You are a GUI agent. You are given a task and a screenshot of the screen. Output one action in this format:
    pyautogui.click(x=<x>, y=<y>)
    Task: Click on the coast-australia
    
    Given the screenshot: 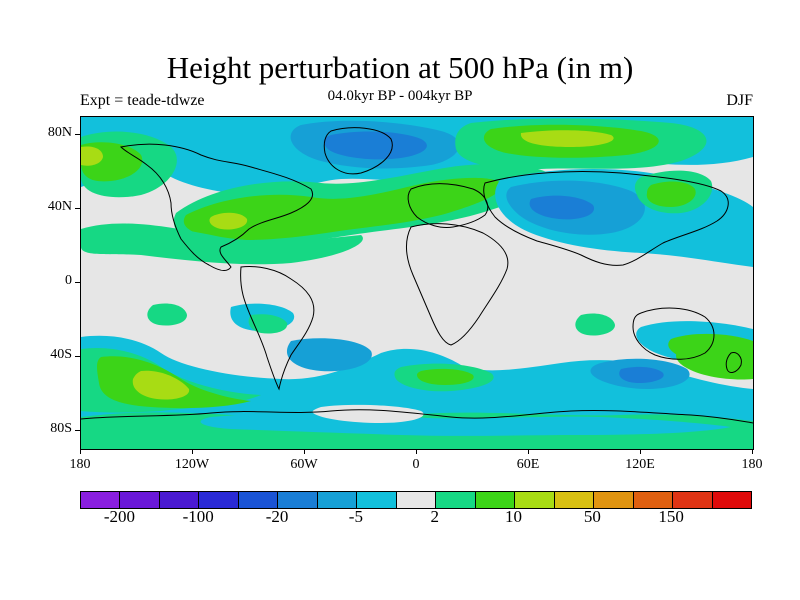 What is the action you would take?
    pyautogui.click(x=673, y=333)
    